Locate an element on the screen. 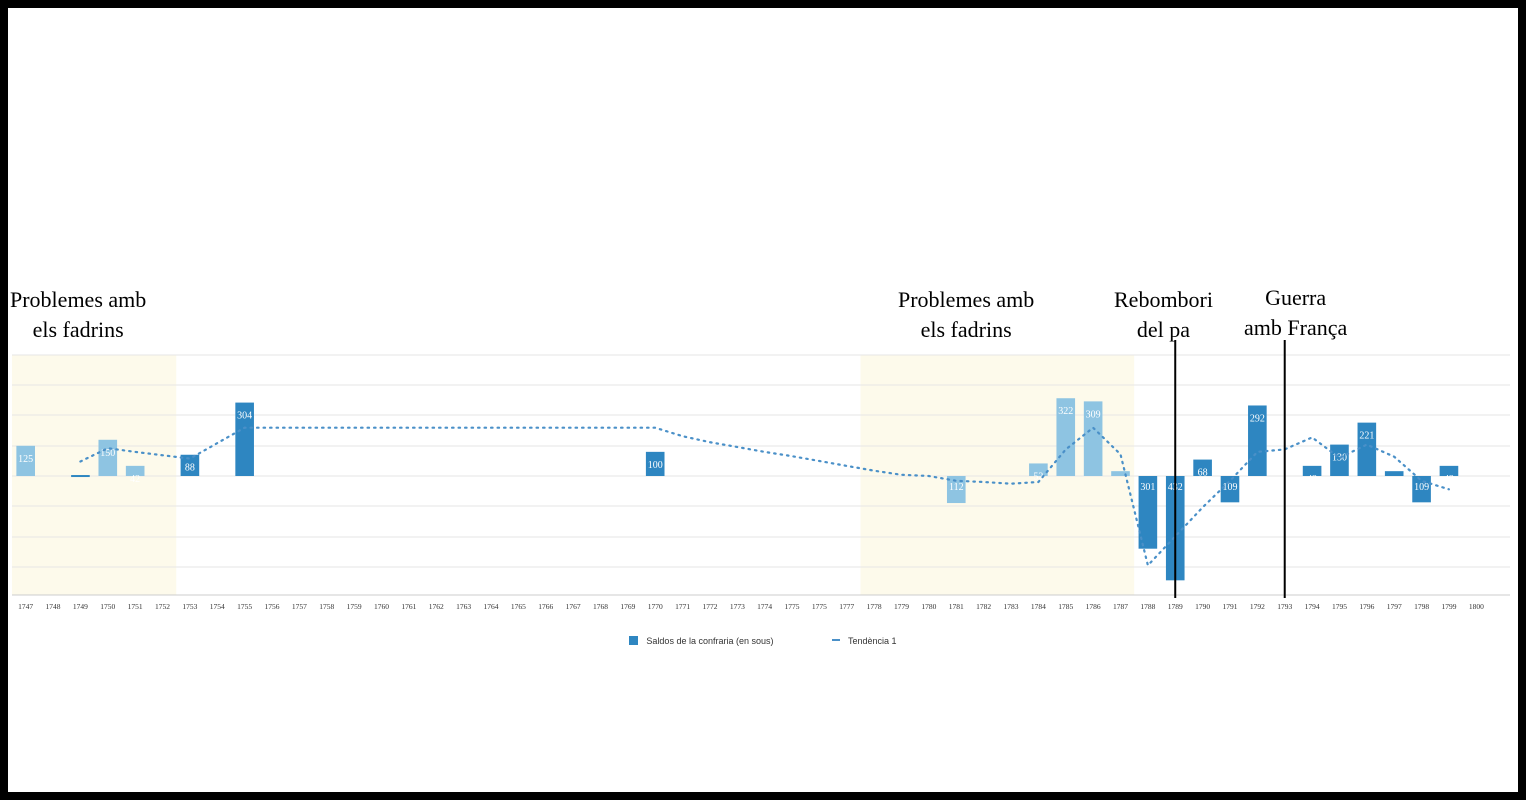 This screenshot has height=800, width=1526. x-tick-label: 1779 is located at coordinates (901, 606).